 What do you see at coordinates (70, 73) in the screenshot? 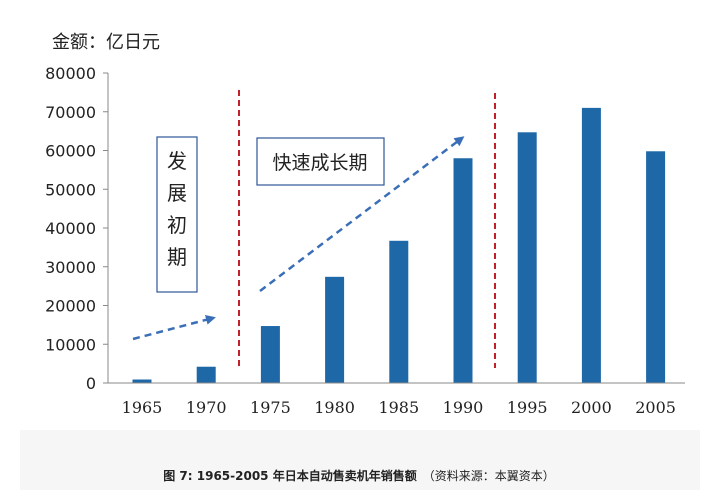
I see `y-tick-label: 80000` at bounding box center [70, 73].